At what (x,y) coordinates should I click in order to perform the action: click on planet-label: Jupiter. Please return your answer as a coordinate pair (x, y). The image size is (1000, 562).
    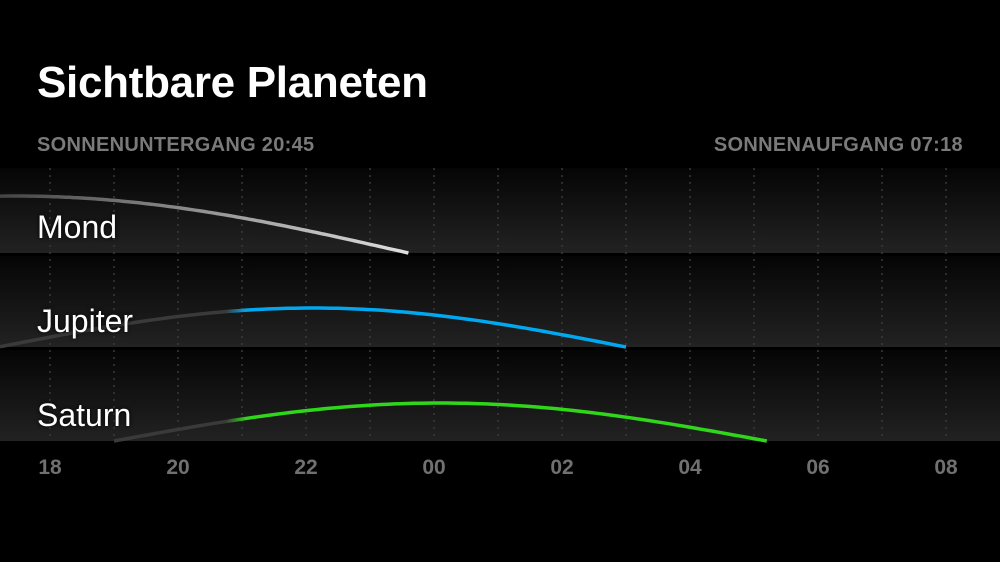
    Looking at the image, I should click on (85, 321).